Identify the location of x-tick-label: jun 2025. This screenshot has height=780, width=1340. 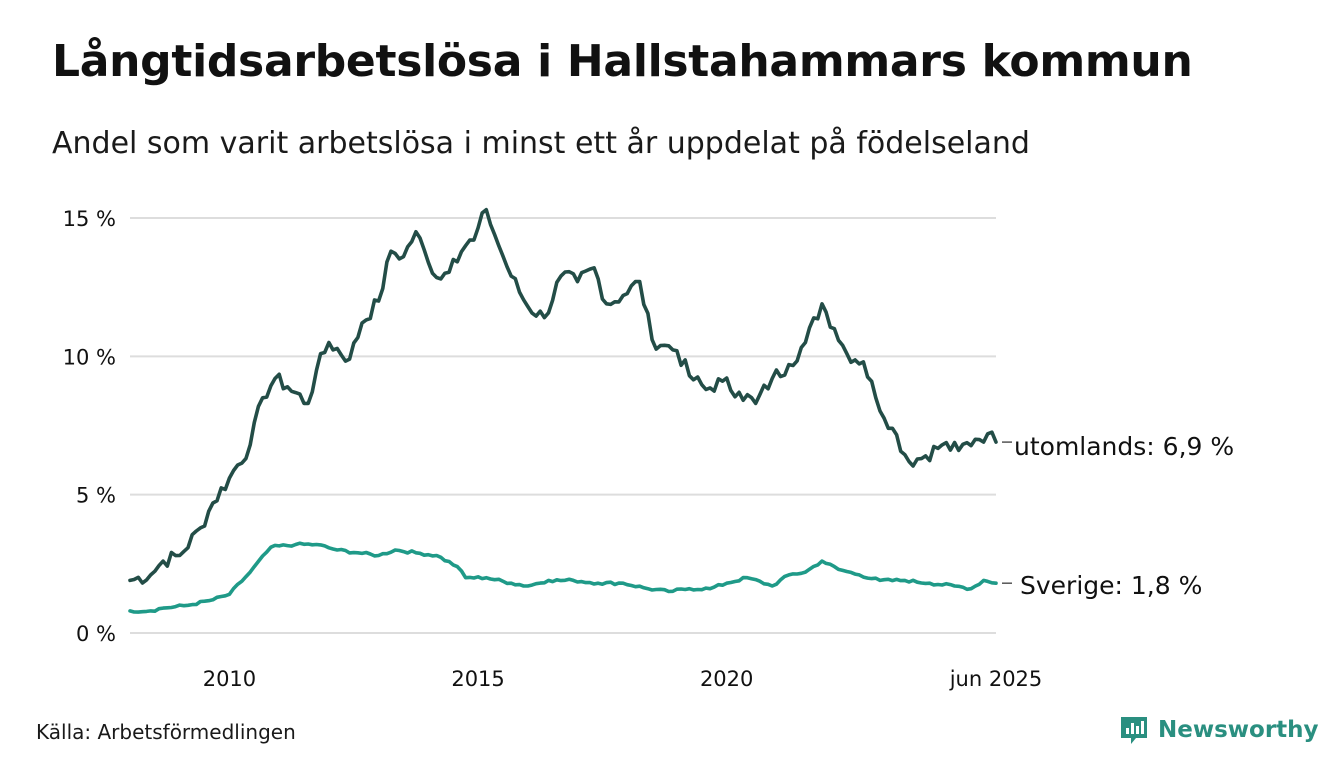
(996, 679).